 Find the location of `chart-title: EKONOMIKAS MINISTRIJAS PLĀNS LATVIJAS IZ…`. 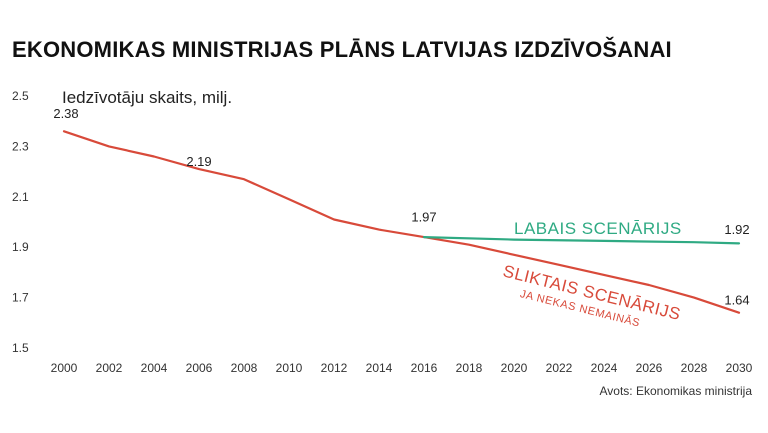

chart-title: EKONOMIKAS MINISTRIJAS PLĀNS LATVIJAS IZ… is located at coordinates (342, 49).